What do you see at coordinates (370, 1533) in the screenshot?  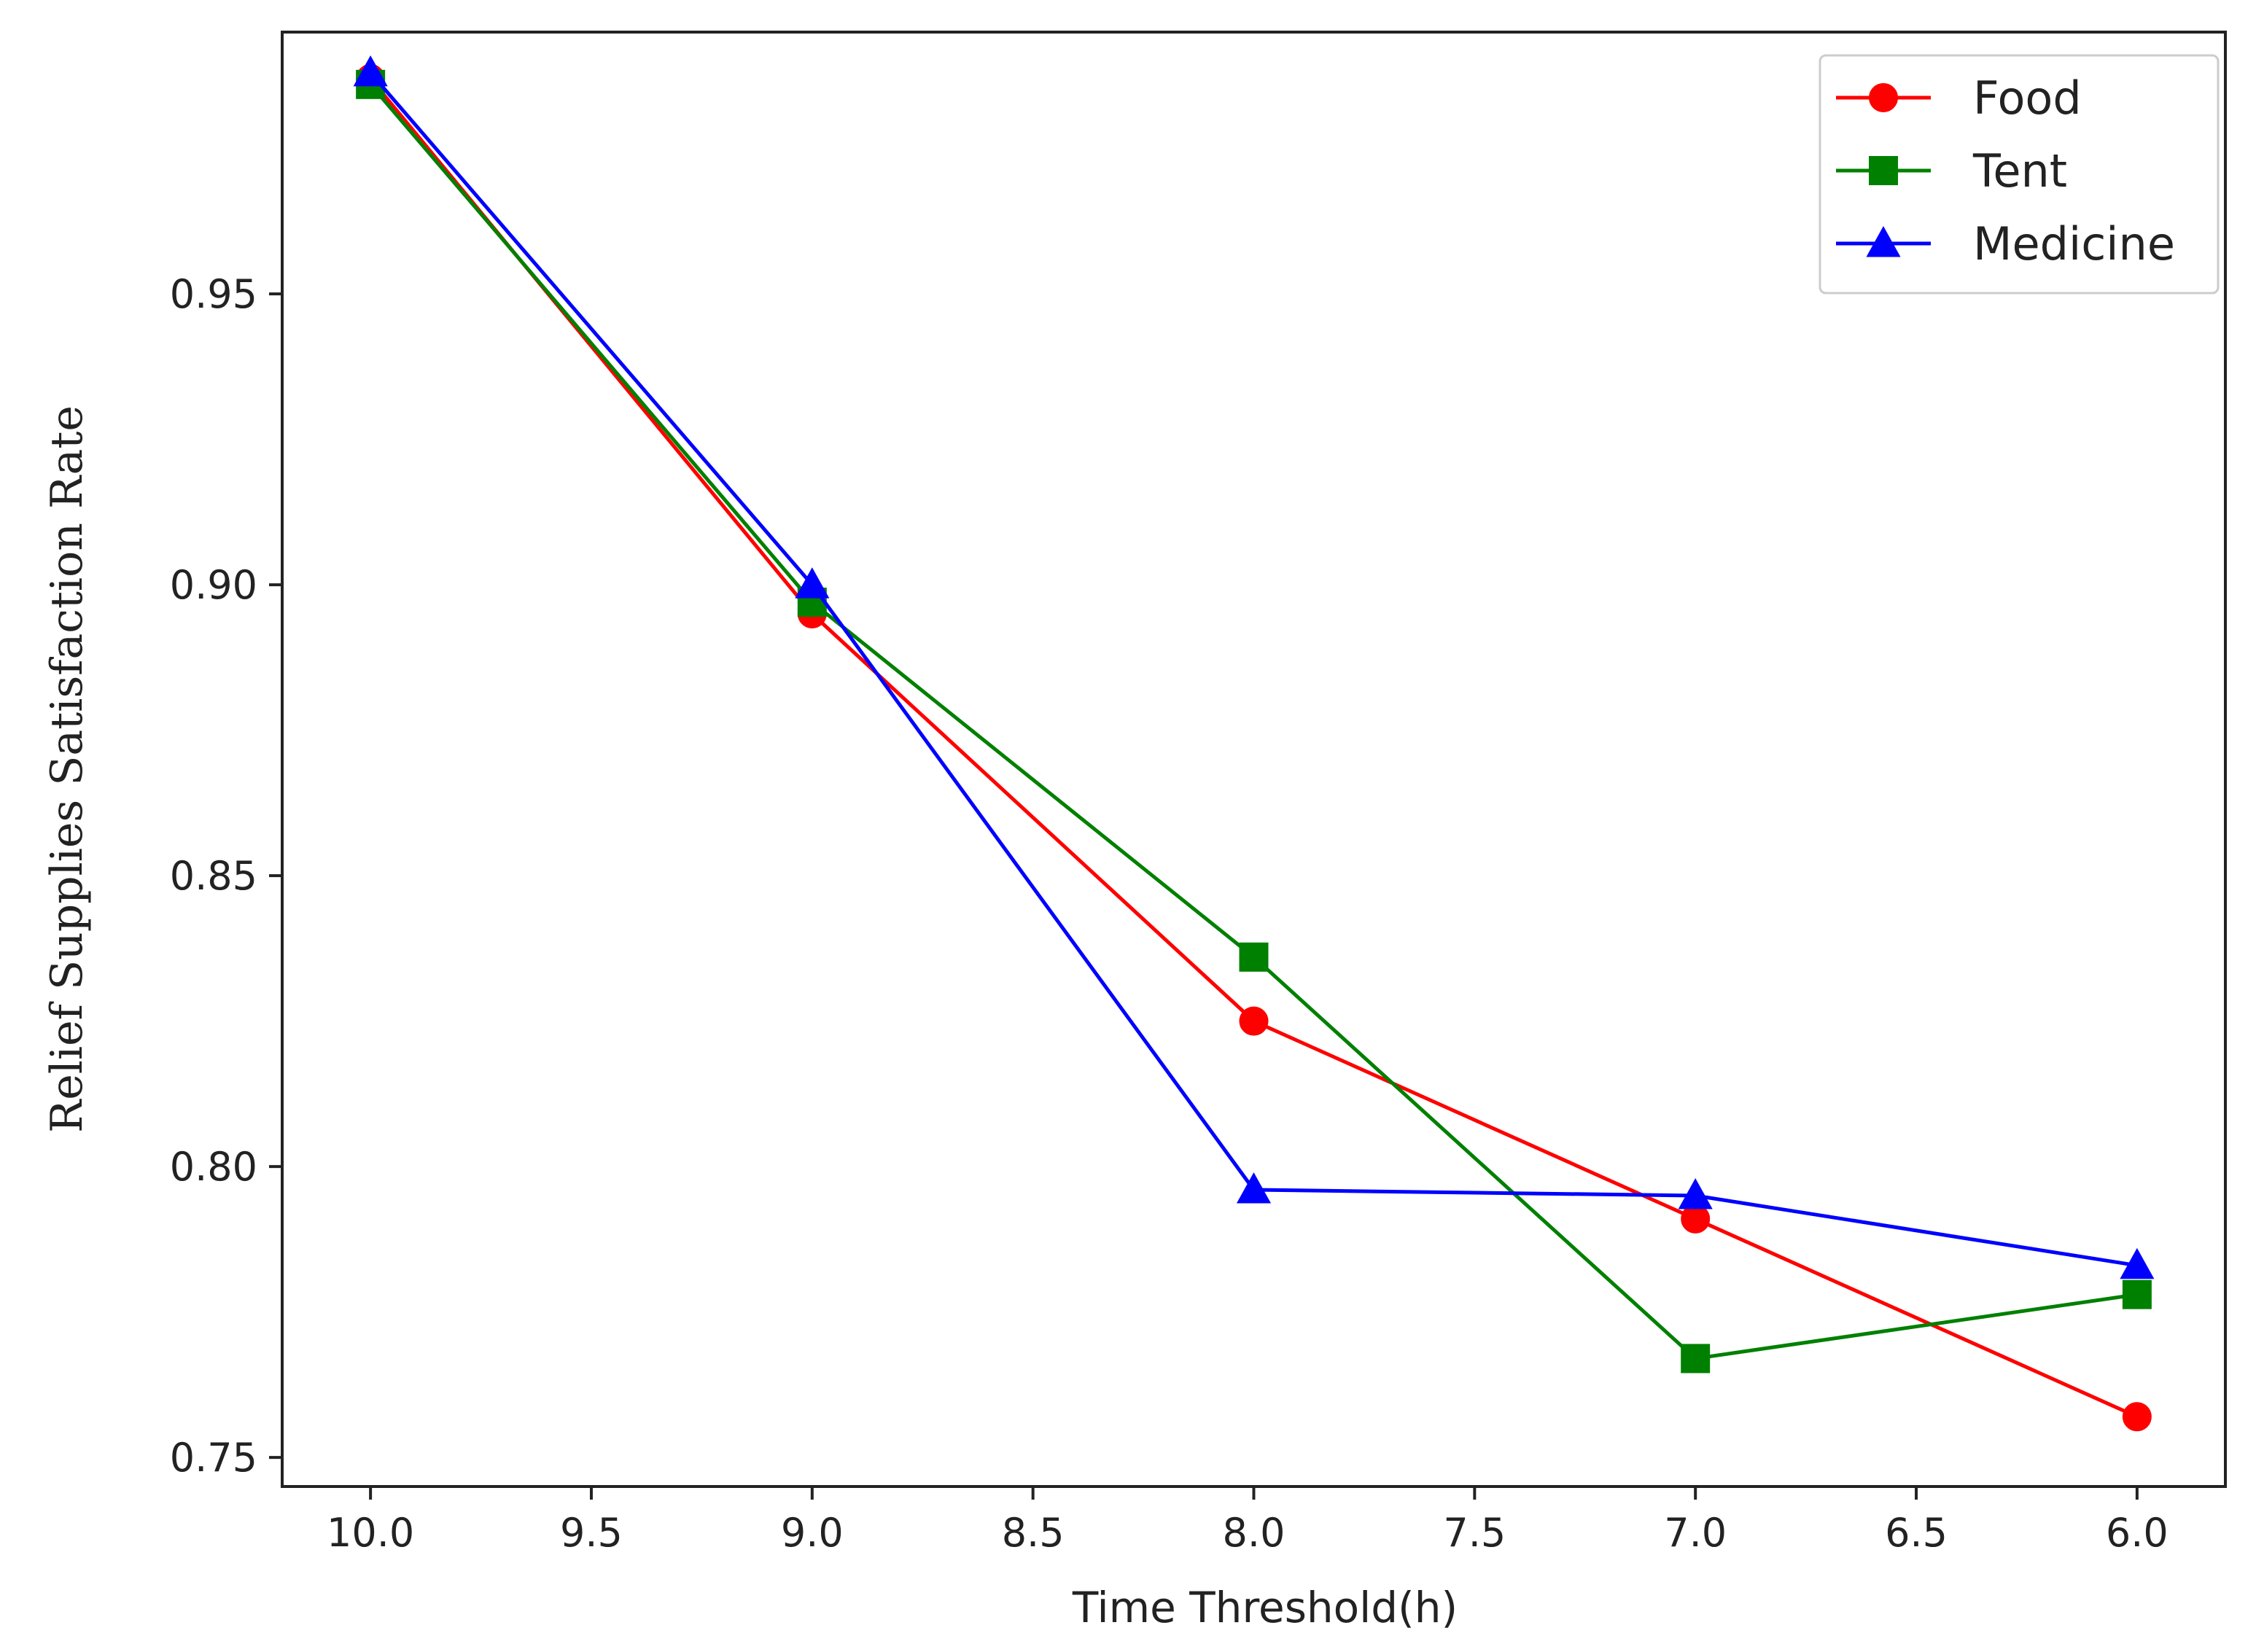 I see `x-tick-label: 10.0` at bounding box center [370, 1533].